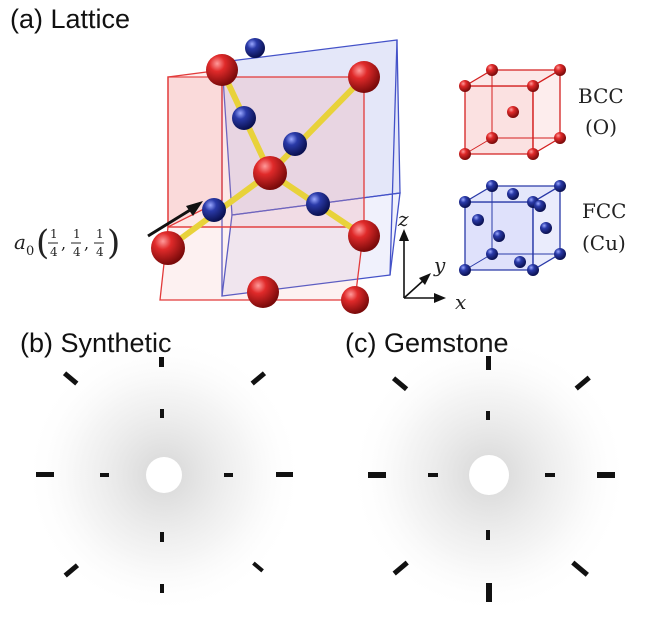 Image resolution: width=650 pixels, height=633 pixels. Describe the element at coordinates (194, 208) in the screenshot. I see `position-arrow-head` at that location.